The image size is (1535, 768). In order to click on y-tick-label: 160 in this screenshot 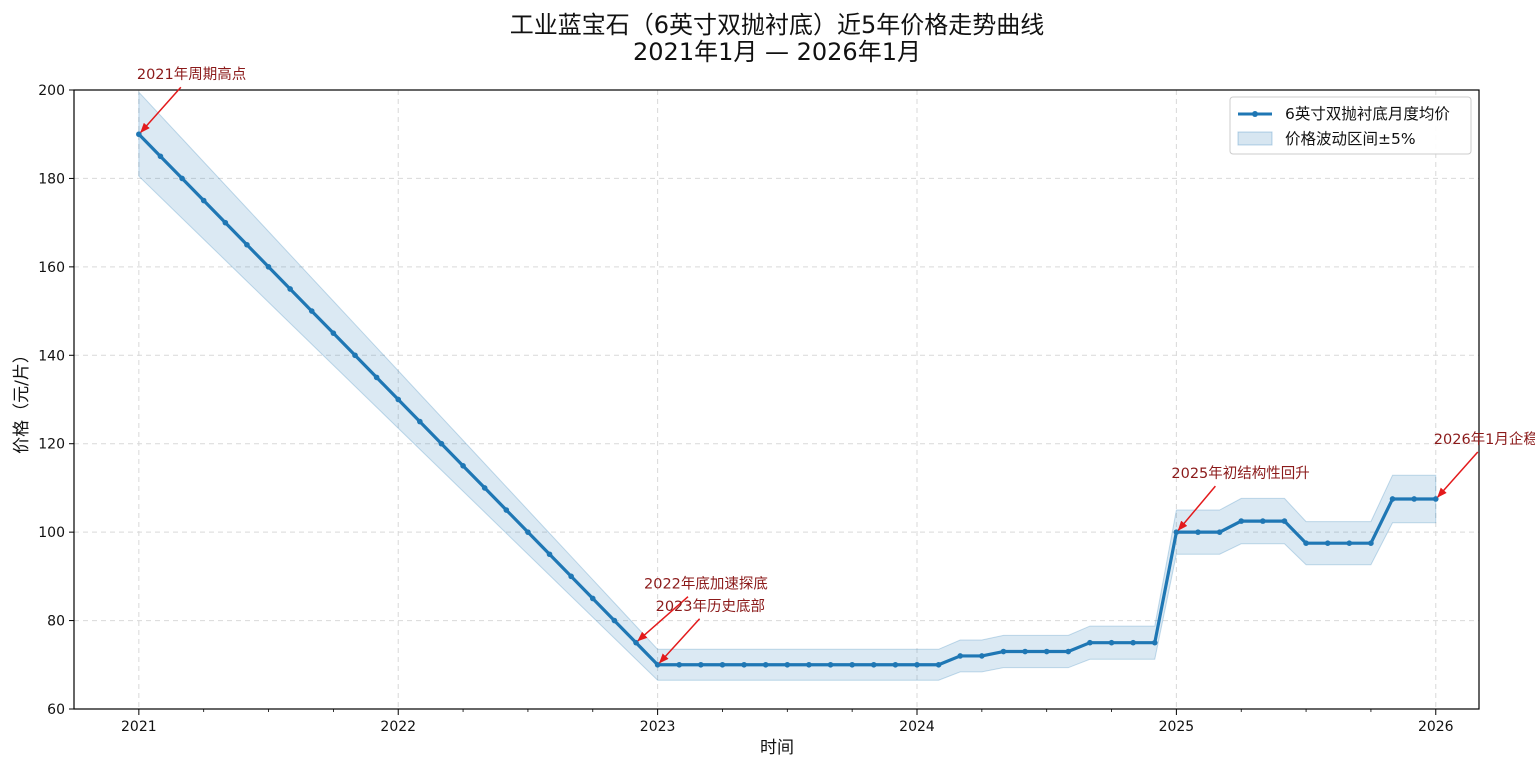, I will do `click(51, 268)`.